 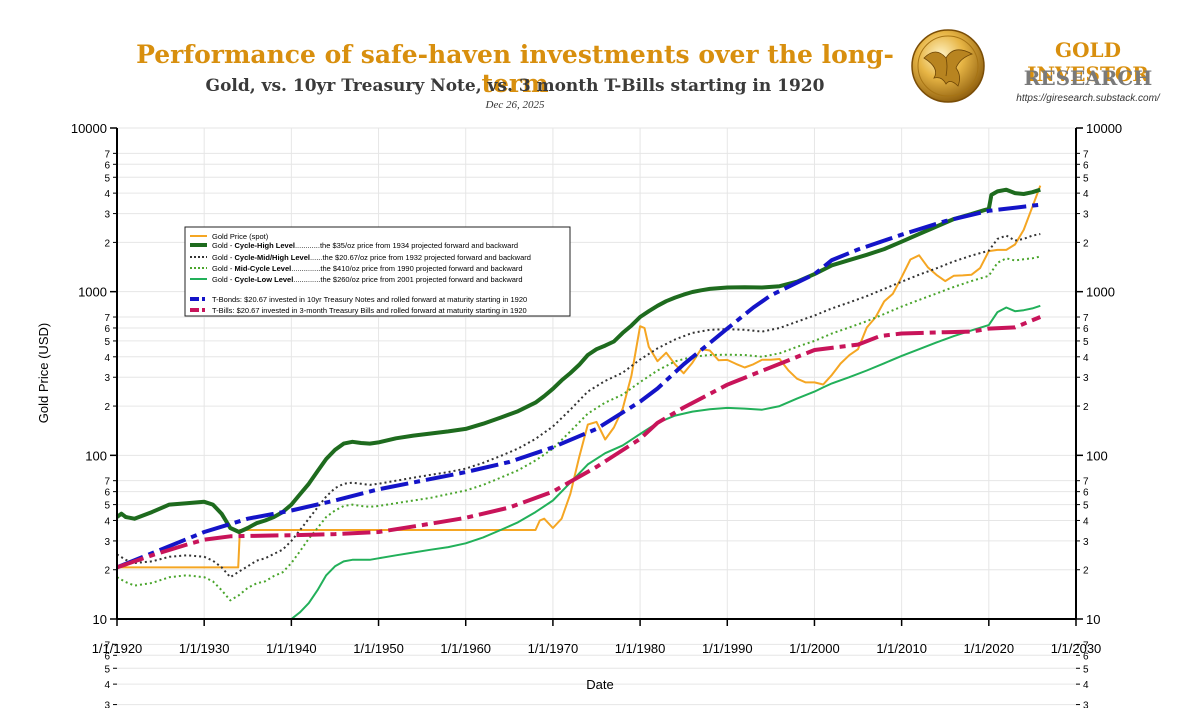 What do you see at coordinates (1088, 78) in the screenshot?
I see `brand-name-line2: RESEARCH` at bounding box center [1088, 78].